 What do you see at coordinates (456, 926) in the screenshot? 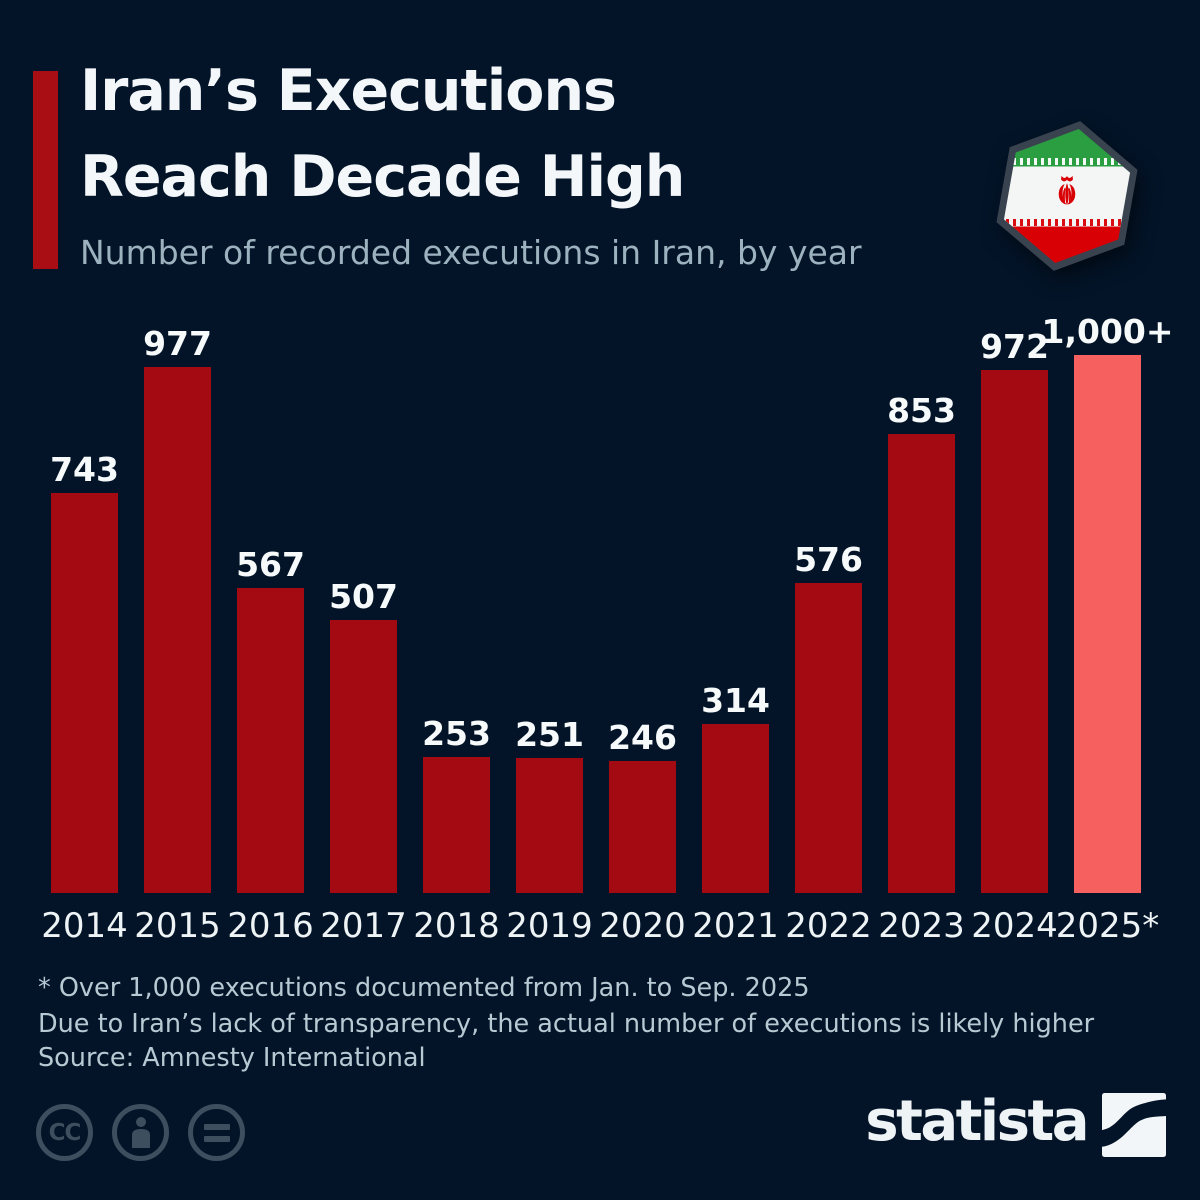
I see `x-axis-label: 2018` at bounding box center [456, 926].